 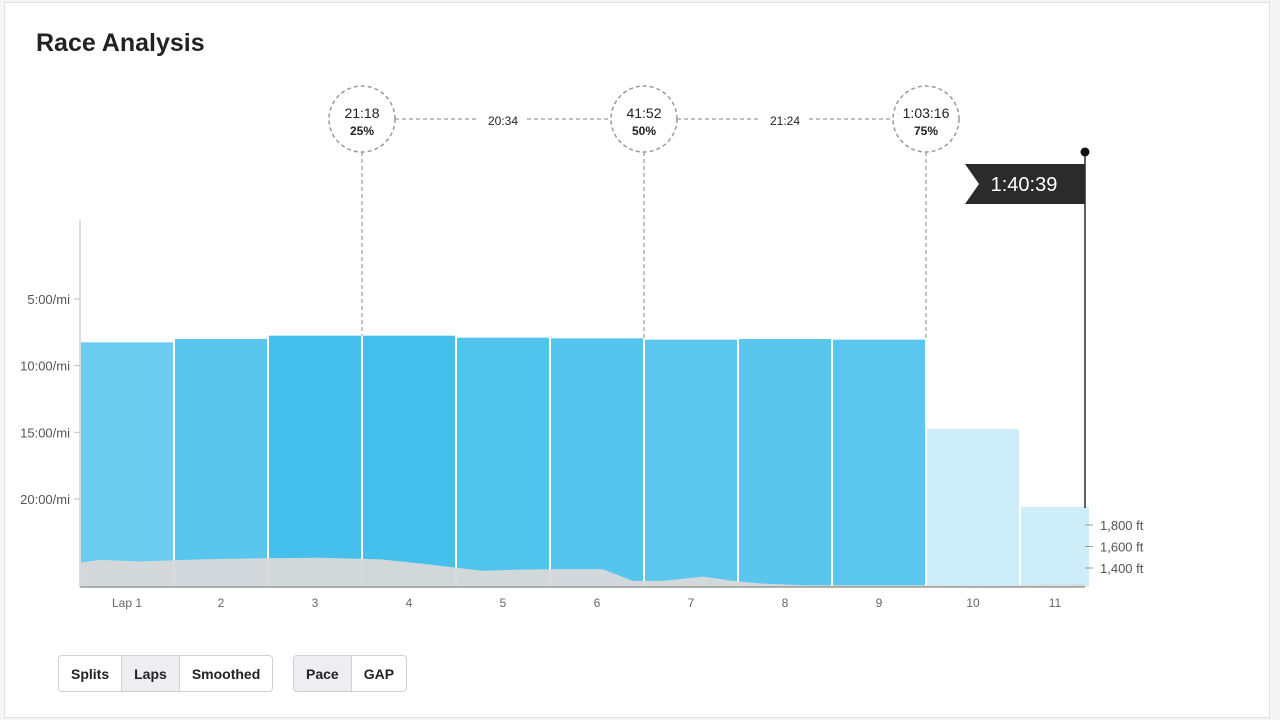 I want to click on milestone-circle, so click(x=926, y=119).